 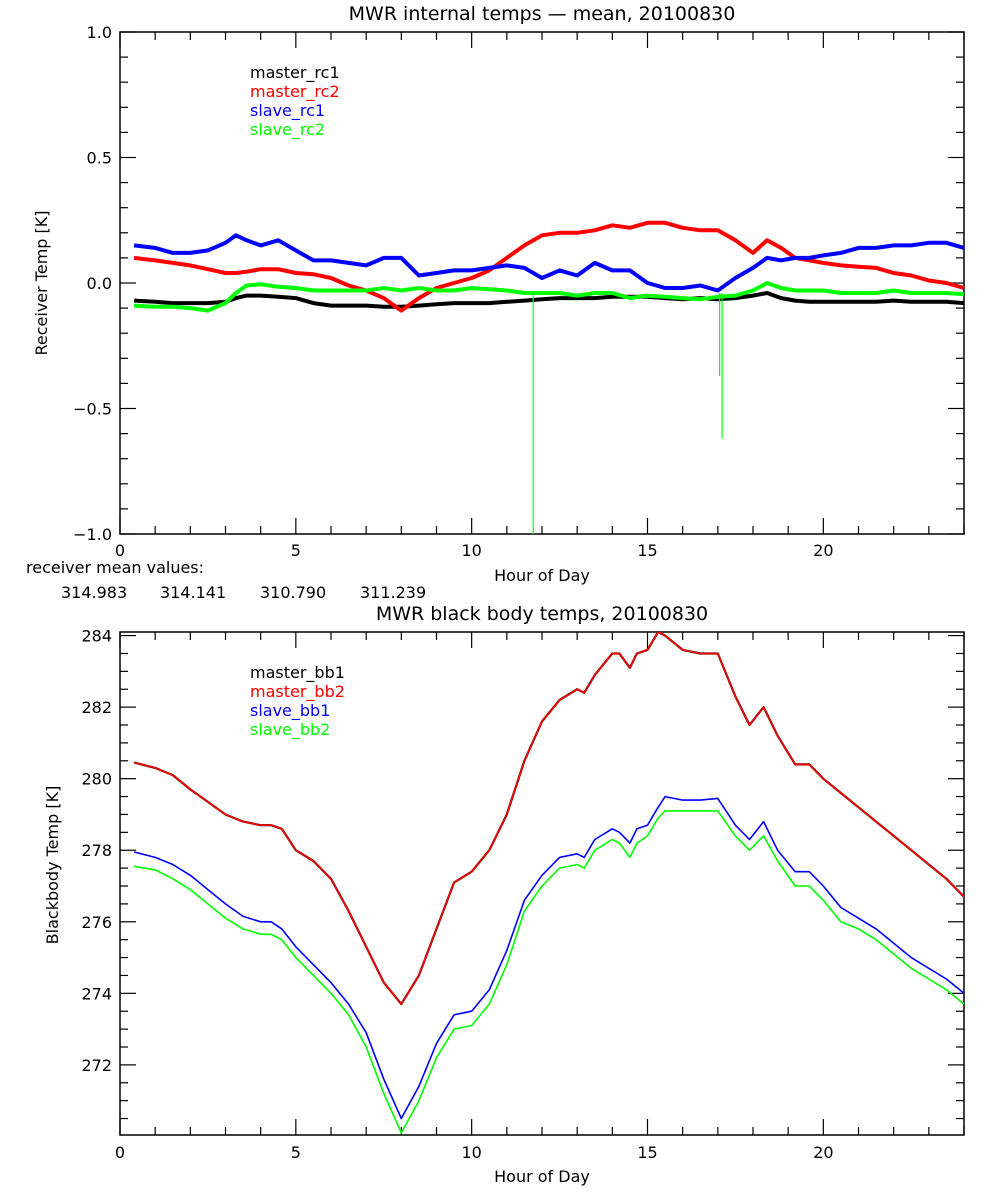 What do you see at coordinates (293, 592) in the screenshot?
I see `receiver-mean-value: 310.790` at bounding box center [293, 592].